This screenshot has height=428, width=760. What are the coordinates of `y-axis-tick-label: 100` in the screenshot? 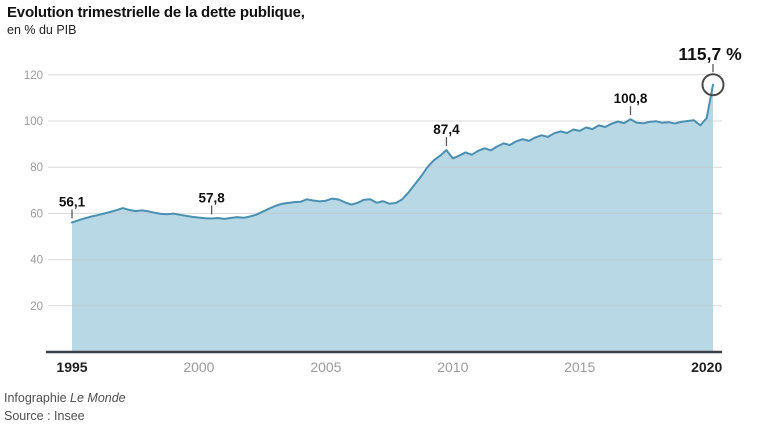 It's located at (33, 122).